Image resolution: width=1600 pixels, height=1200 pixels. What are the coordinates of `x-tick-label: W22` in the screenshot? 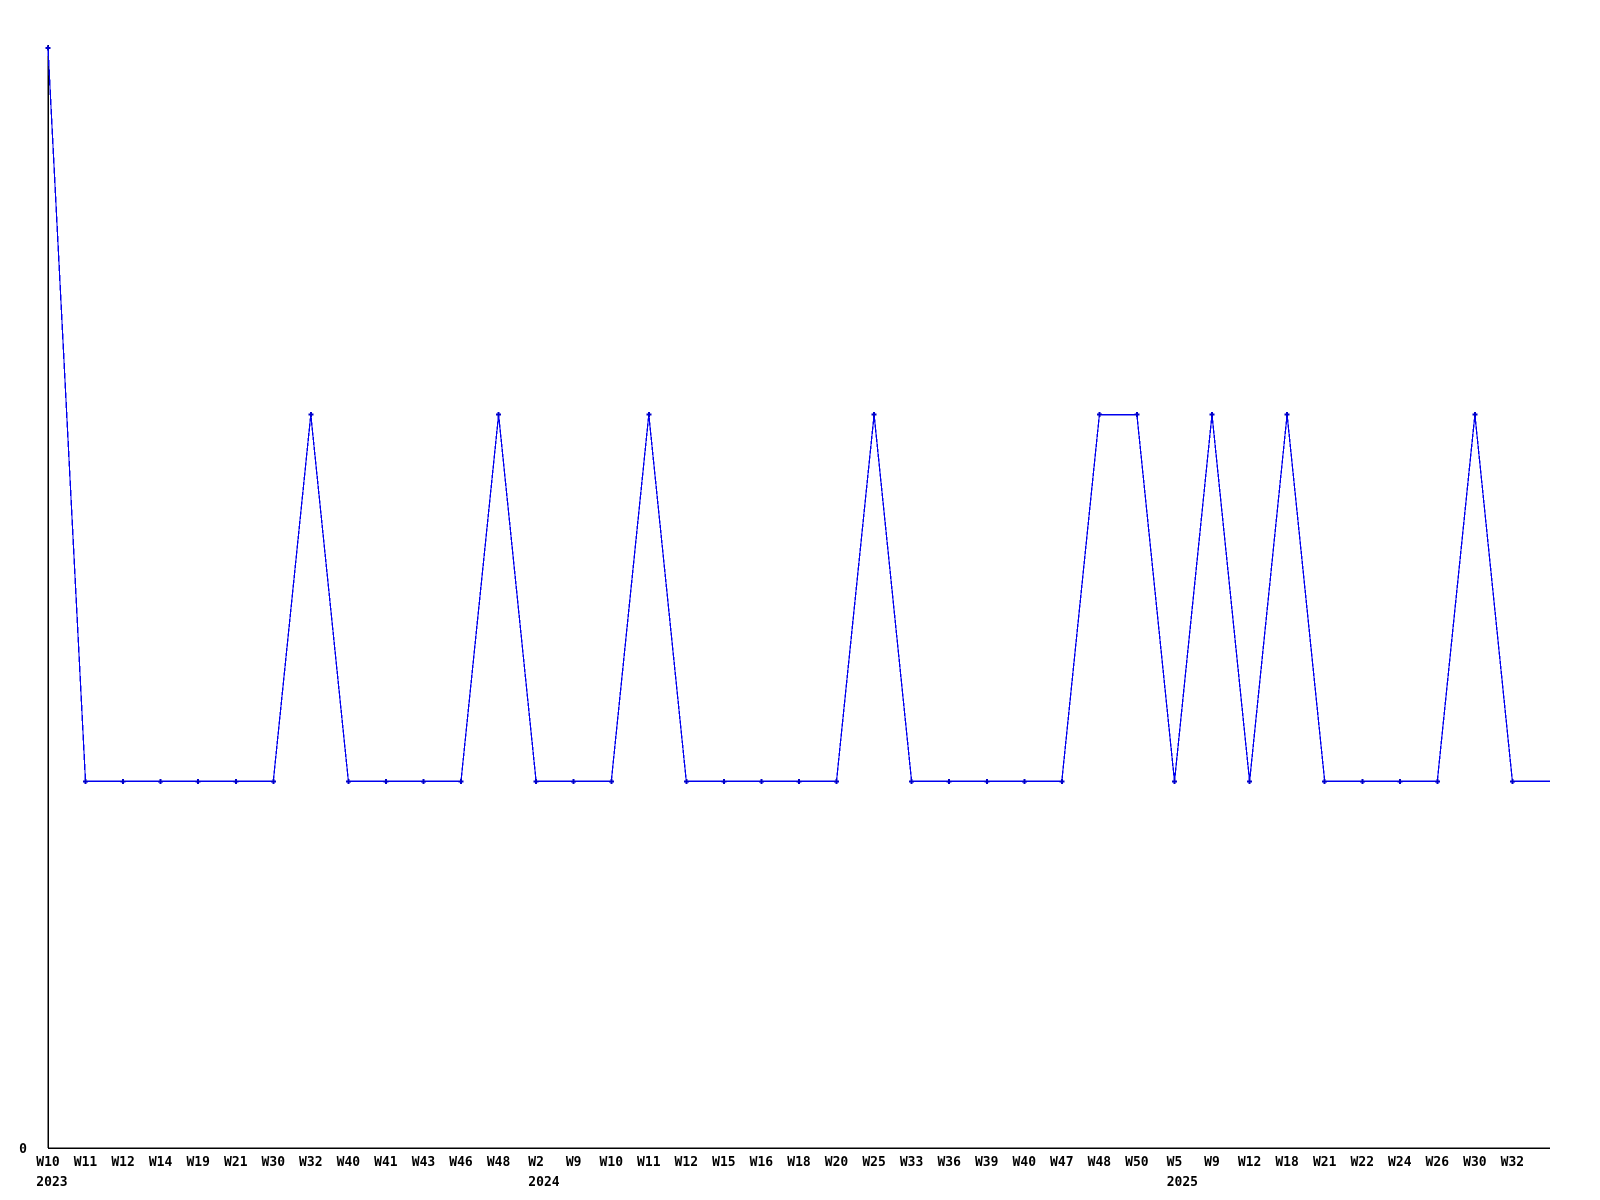 It's located at (1362, 1162).